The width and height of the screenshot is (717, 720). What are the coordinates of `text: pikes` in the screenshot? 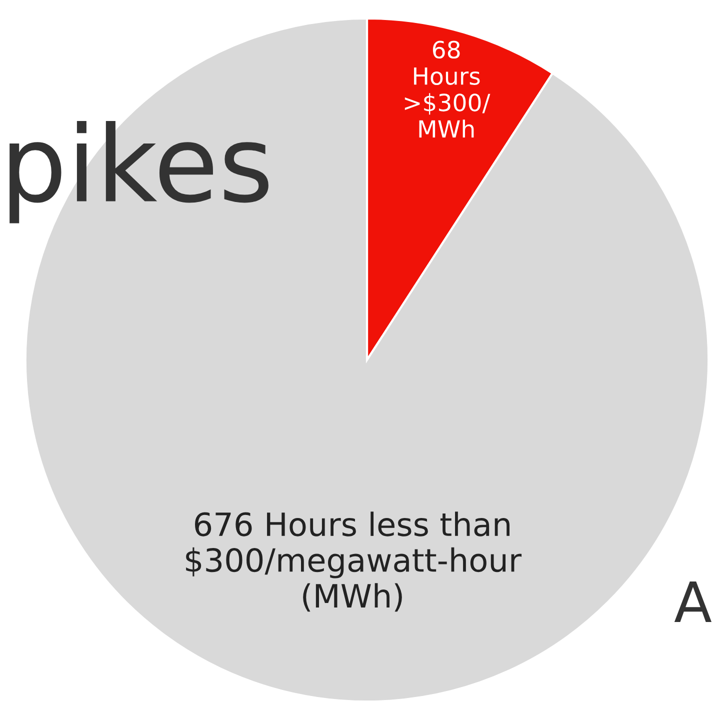 It's located at (139, 172).